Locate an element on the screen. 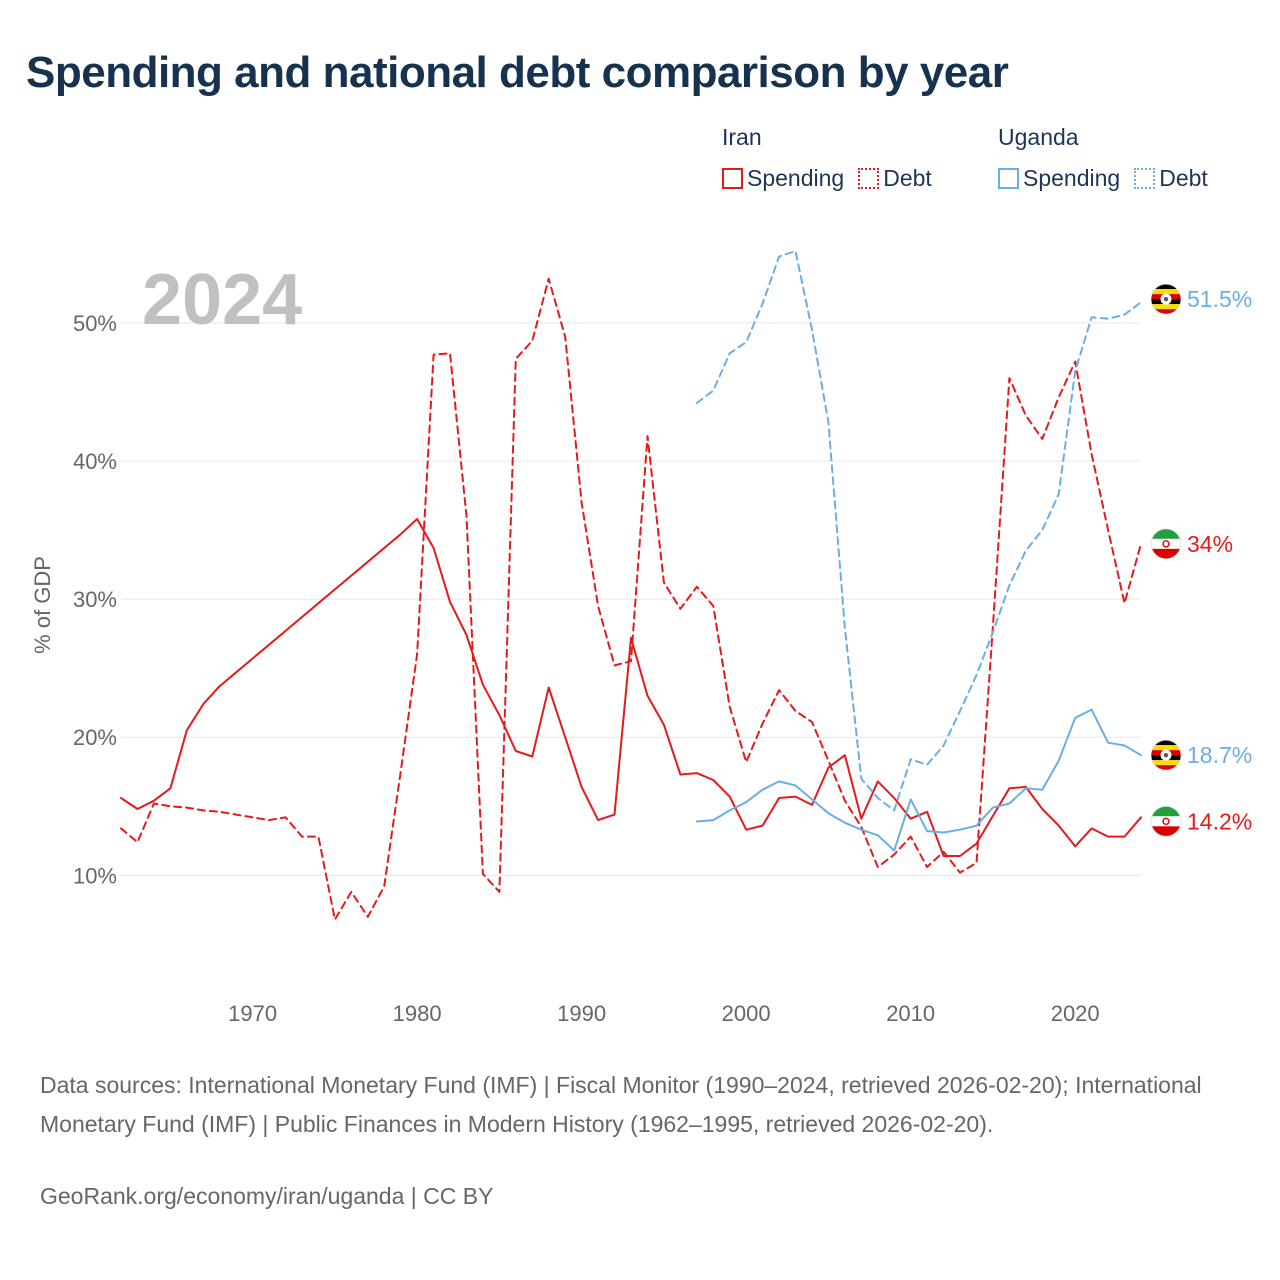  x-tick-label: 2000 is located at coordinates (746, 1013).